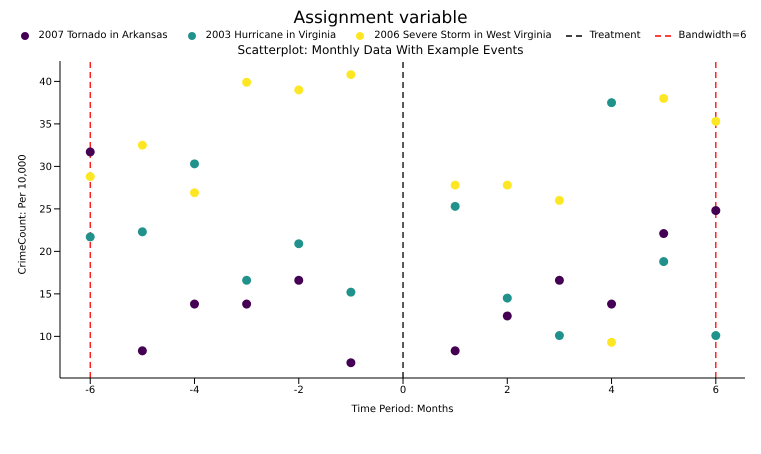 The height and width of the screenshot is (454, 761). What do you see at coordinates (403, 390) in the screenshot?
I see `x-tick-label: 0` at bounding box center [403, 390].